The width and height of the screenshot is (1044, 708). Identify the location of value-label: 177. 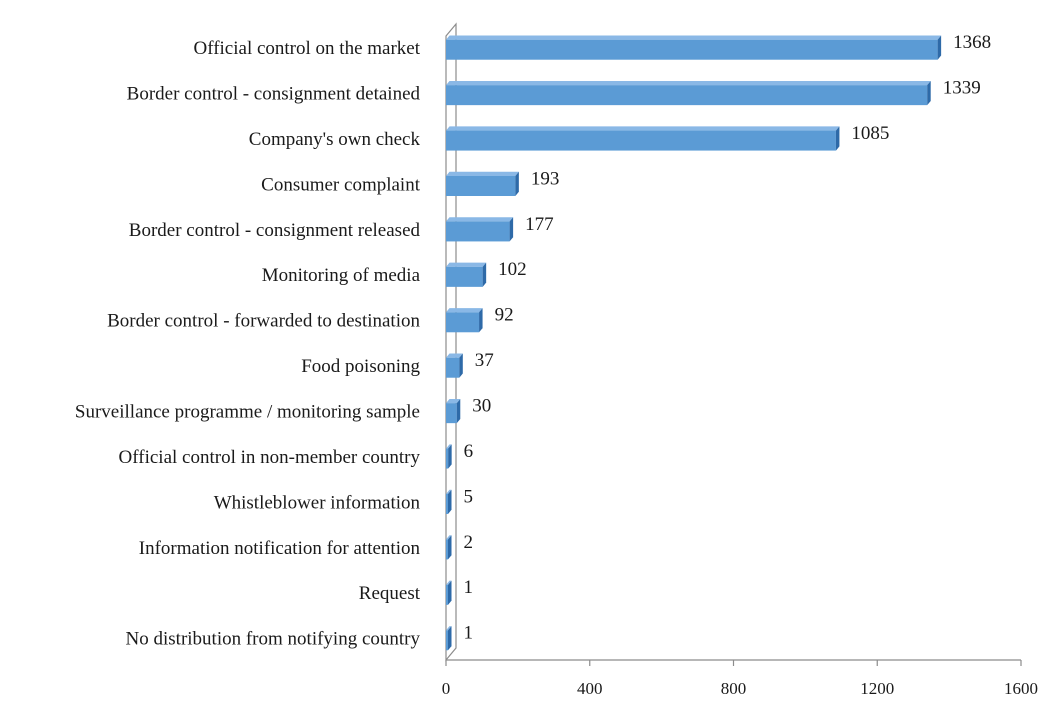
(539, 224).